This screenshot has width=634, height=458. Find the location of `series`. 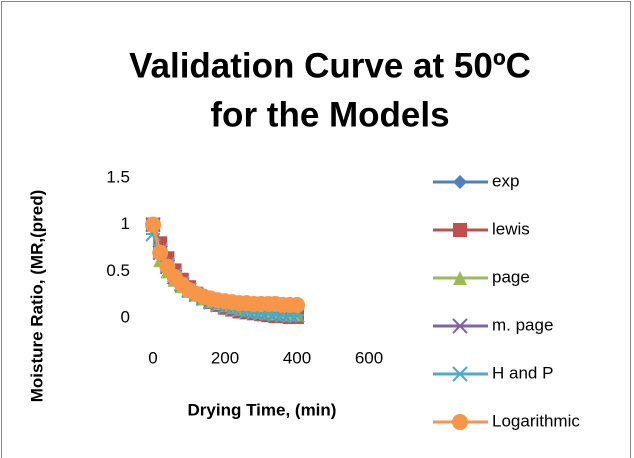

series is located at coordinates (225, 264).